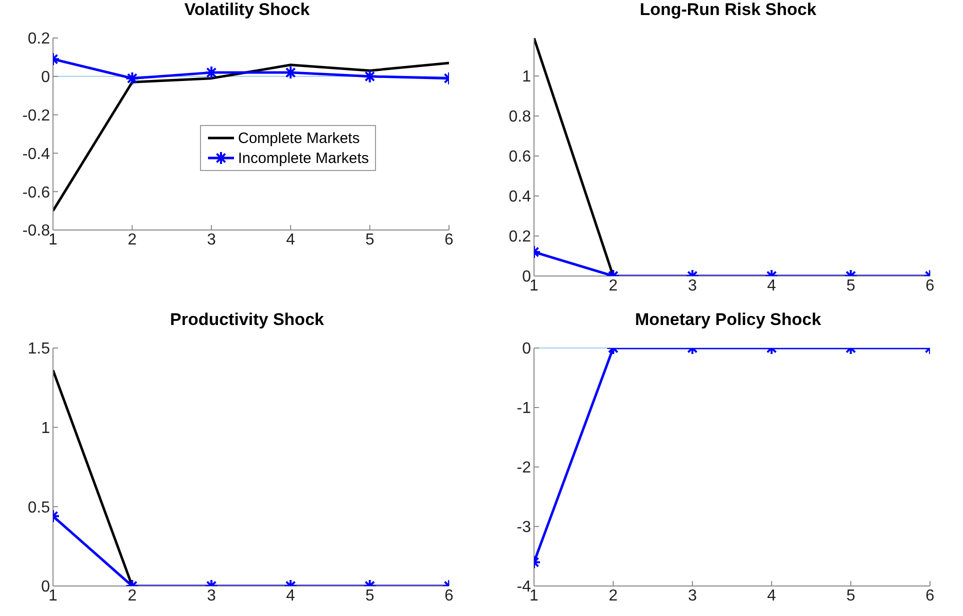 The width and height of the screenshot is (963, 616). Describe the element at coordinates (524, 587) in the screenshot. I see `y-tick-label: -4` at that location.